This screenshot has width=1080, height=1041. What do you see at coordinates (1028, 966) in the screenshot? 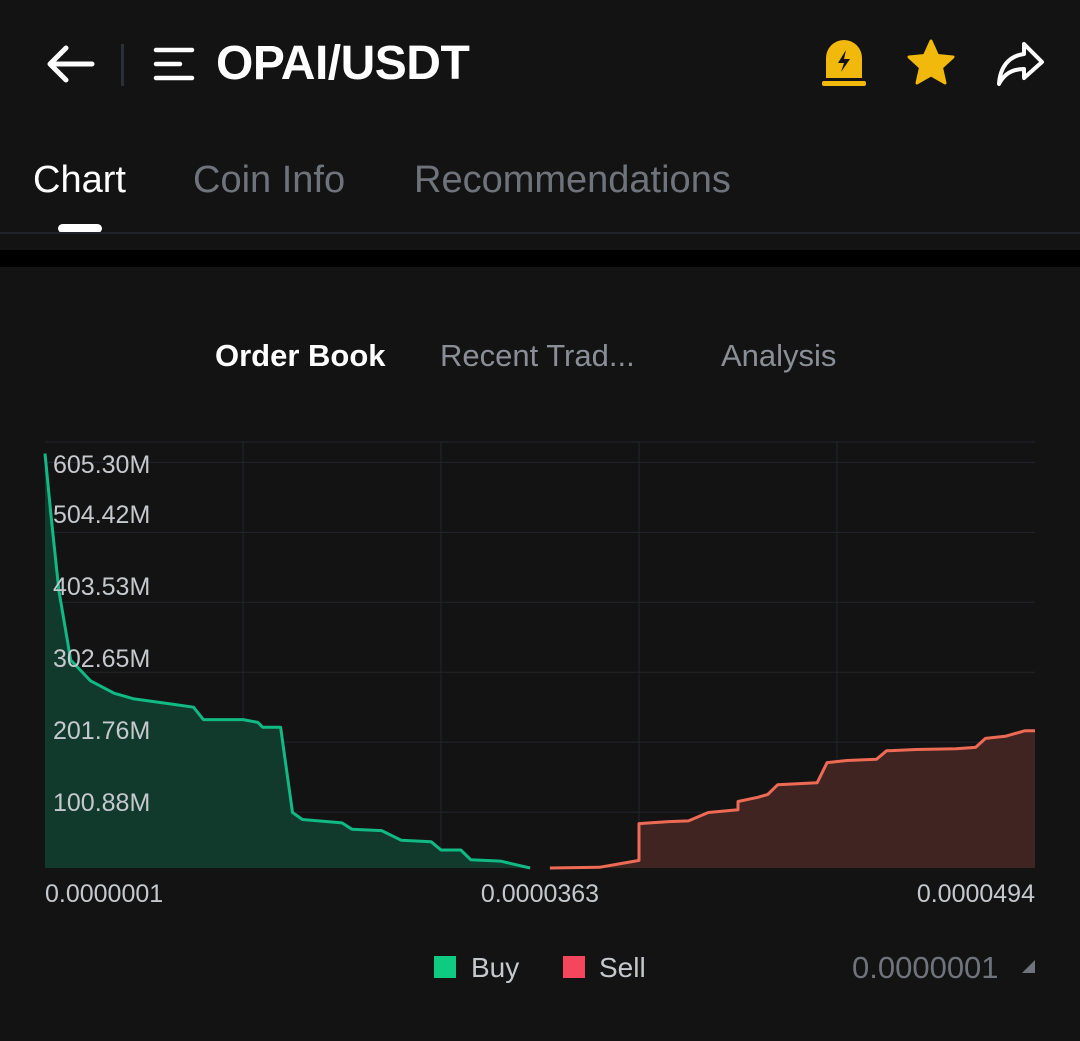
I see `caret-down-icon` at bounding box center [1028, 966].